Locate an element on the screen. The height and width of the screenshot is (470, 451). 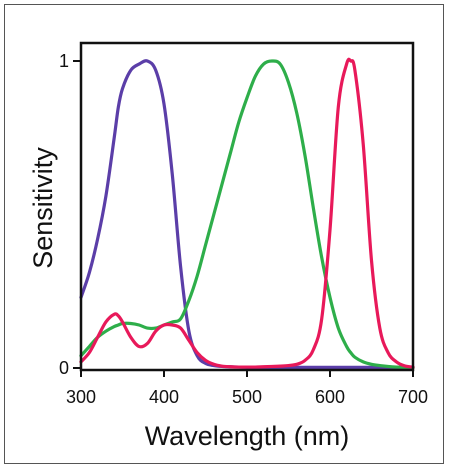
y-axis-title: Sensitivity is located at coordinates (43, 208).